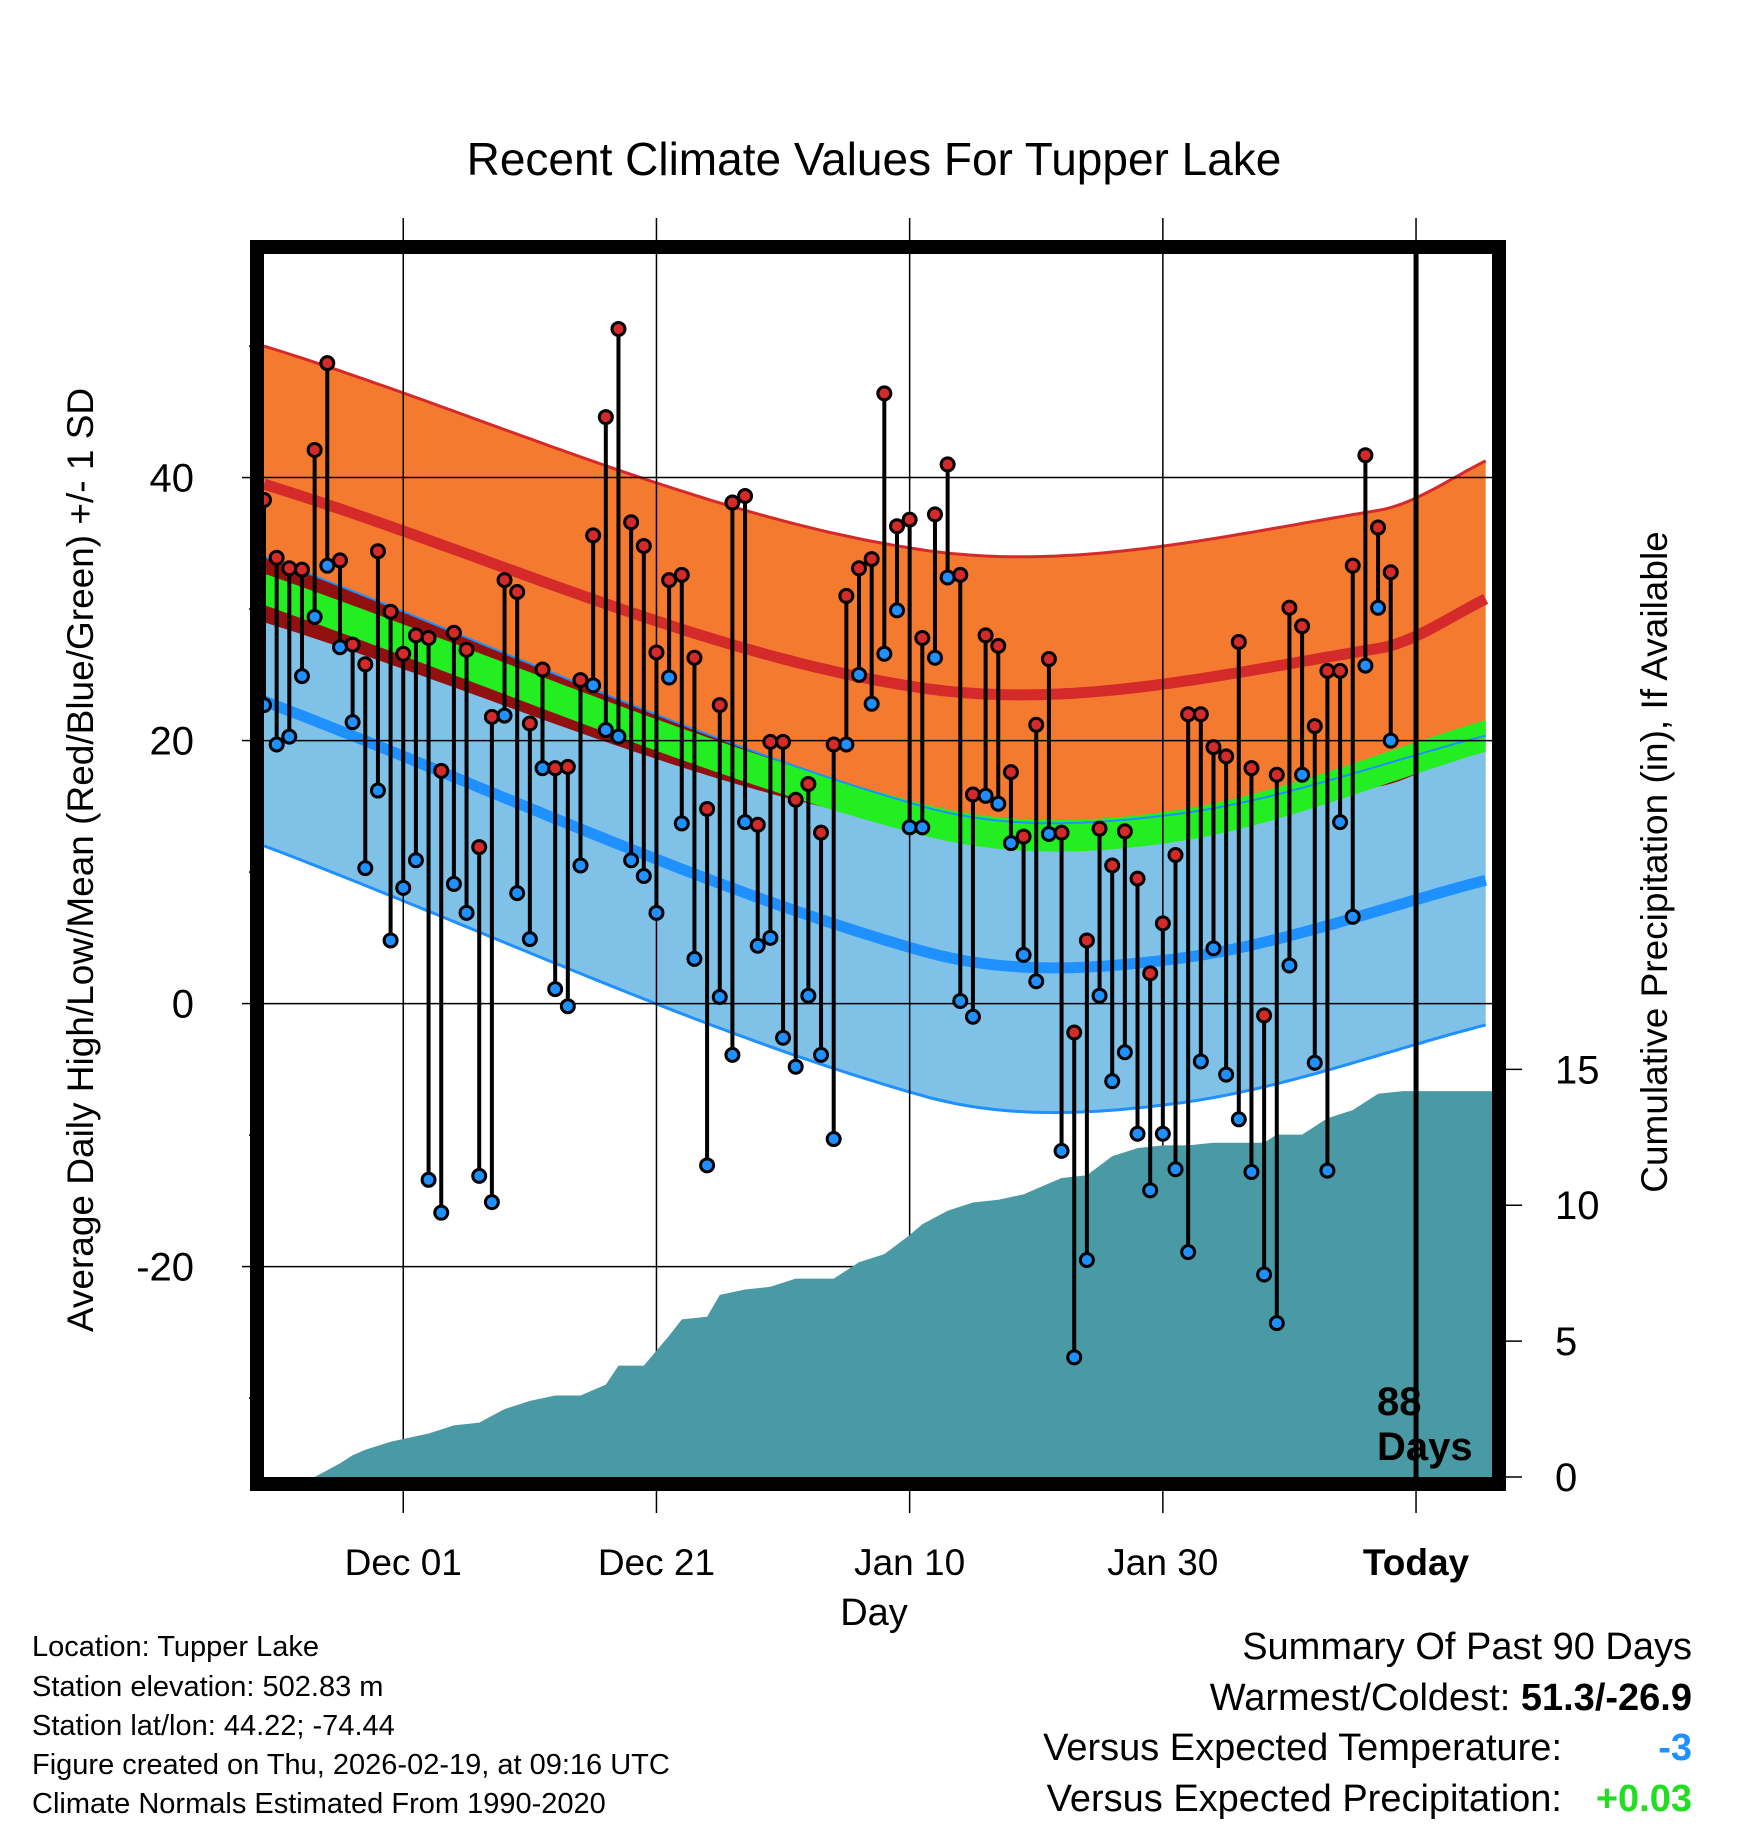  What do you see at coordinates (208, 1687) in the screenshot?
I see `footer-elevation: Station elevation: 502.83 m` at bounding box center [208, 1687].